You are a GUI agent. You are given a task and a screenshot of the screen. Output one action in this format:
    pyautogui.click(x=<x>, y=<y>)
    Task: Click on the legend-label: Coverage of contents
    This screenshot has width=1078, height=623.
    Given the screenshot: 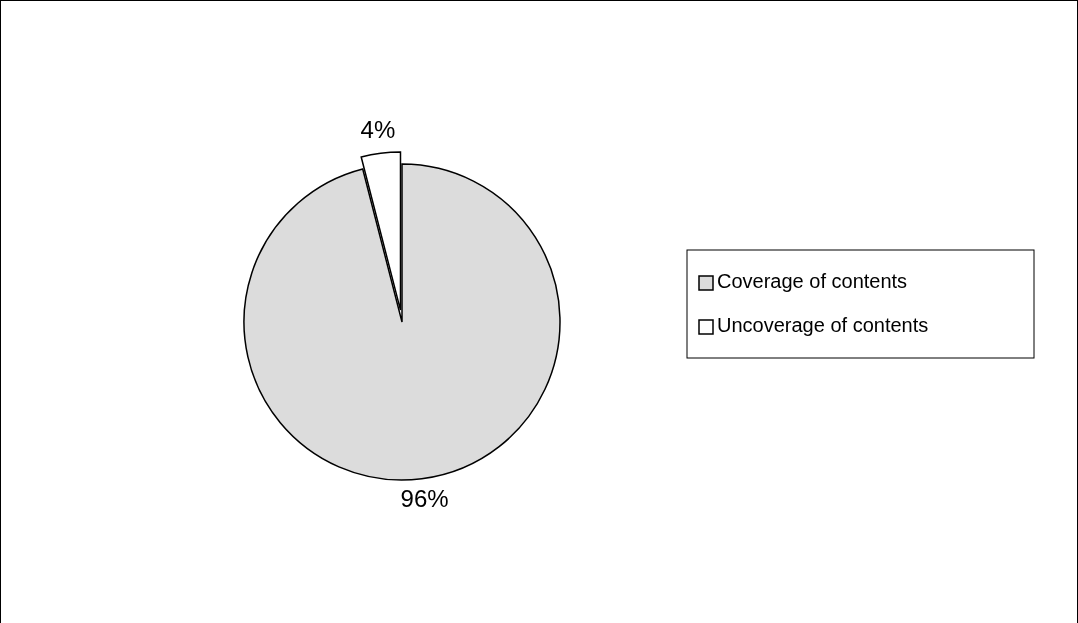 What is the action you would take?
    pyautogui.click(x=812, y=281)
    